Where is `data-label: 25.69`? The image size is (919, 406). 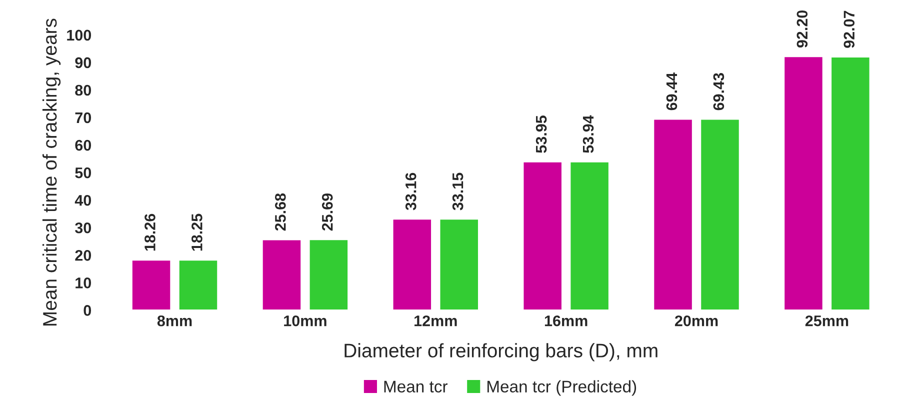
data-label: 25.69 is located at coordinates (327, 212).